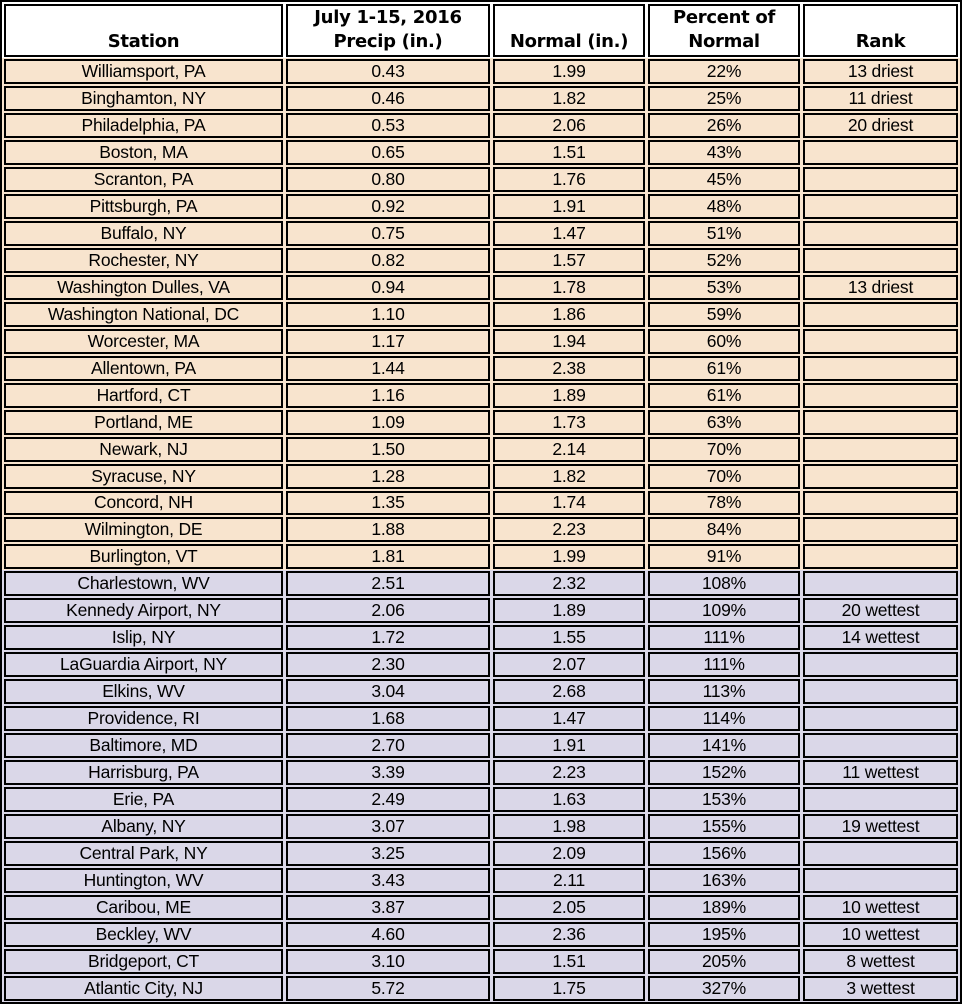 The image size is (962, 1004). What do you see at coordinates (388, 557) in the screenshot?
I see `precip-cell: 1.81` at bounding box center [388, 557].